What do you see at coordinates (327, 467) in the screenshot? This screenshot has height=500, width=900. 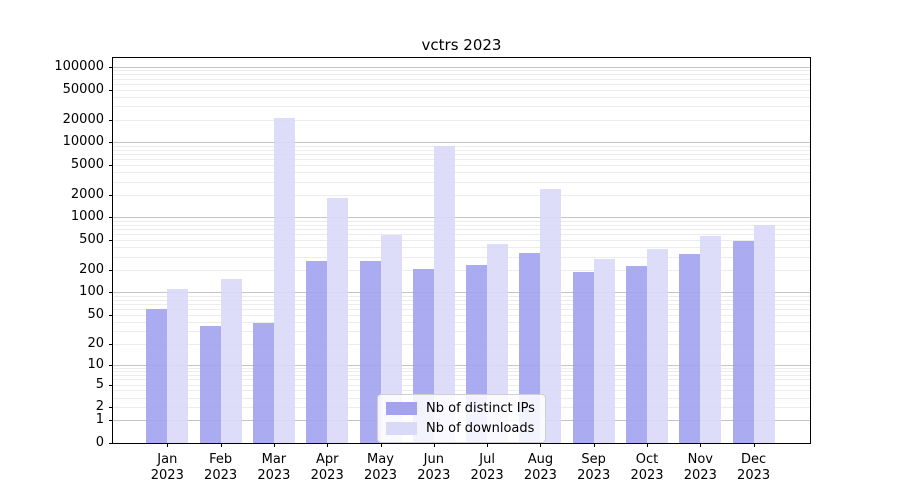 I see `x-tick-label: Apr 2023` at bounding box center [327, 467].